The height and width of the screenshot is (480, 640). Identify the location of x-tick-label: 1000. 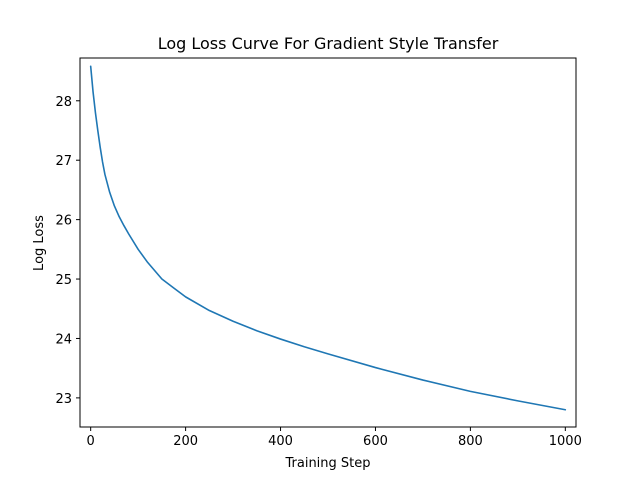
(565, 441).